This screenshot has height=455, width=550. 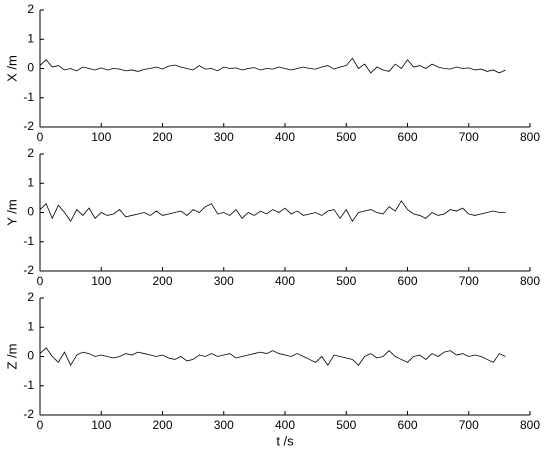 I want to click on y-axis-label: Y /m, so click(x=11, y=212).